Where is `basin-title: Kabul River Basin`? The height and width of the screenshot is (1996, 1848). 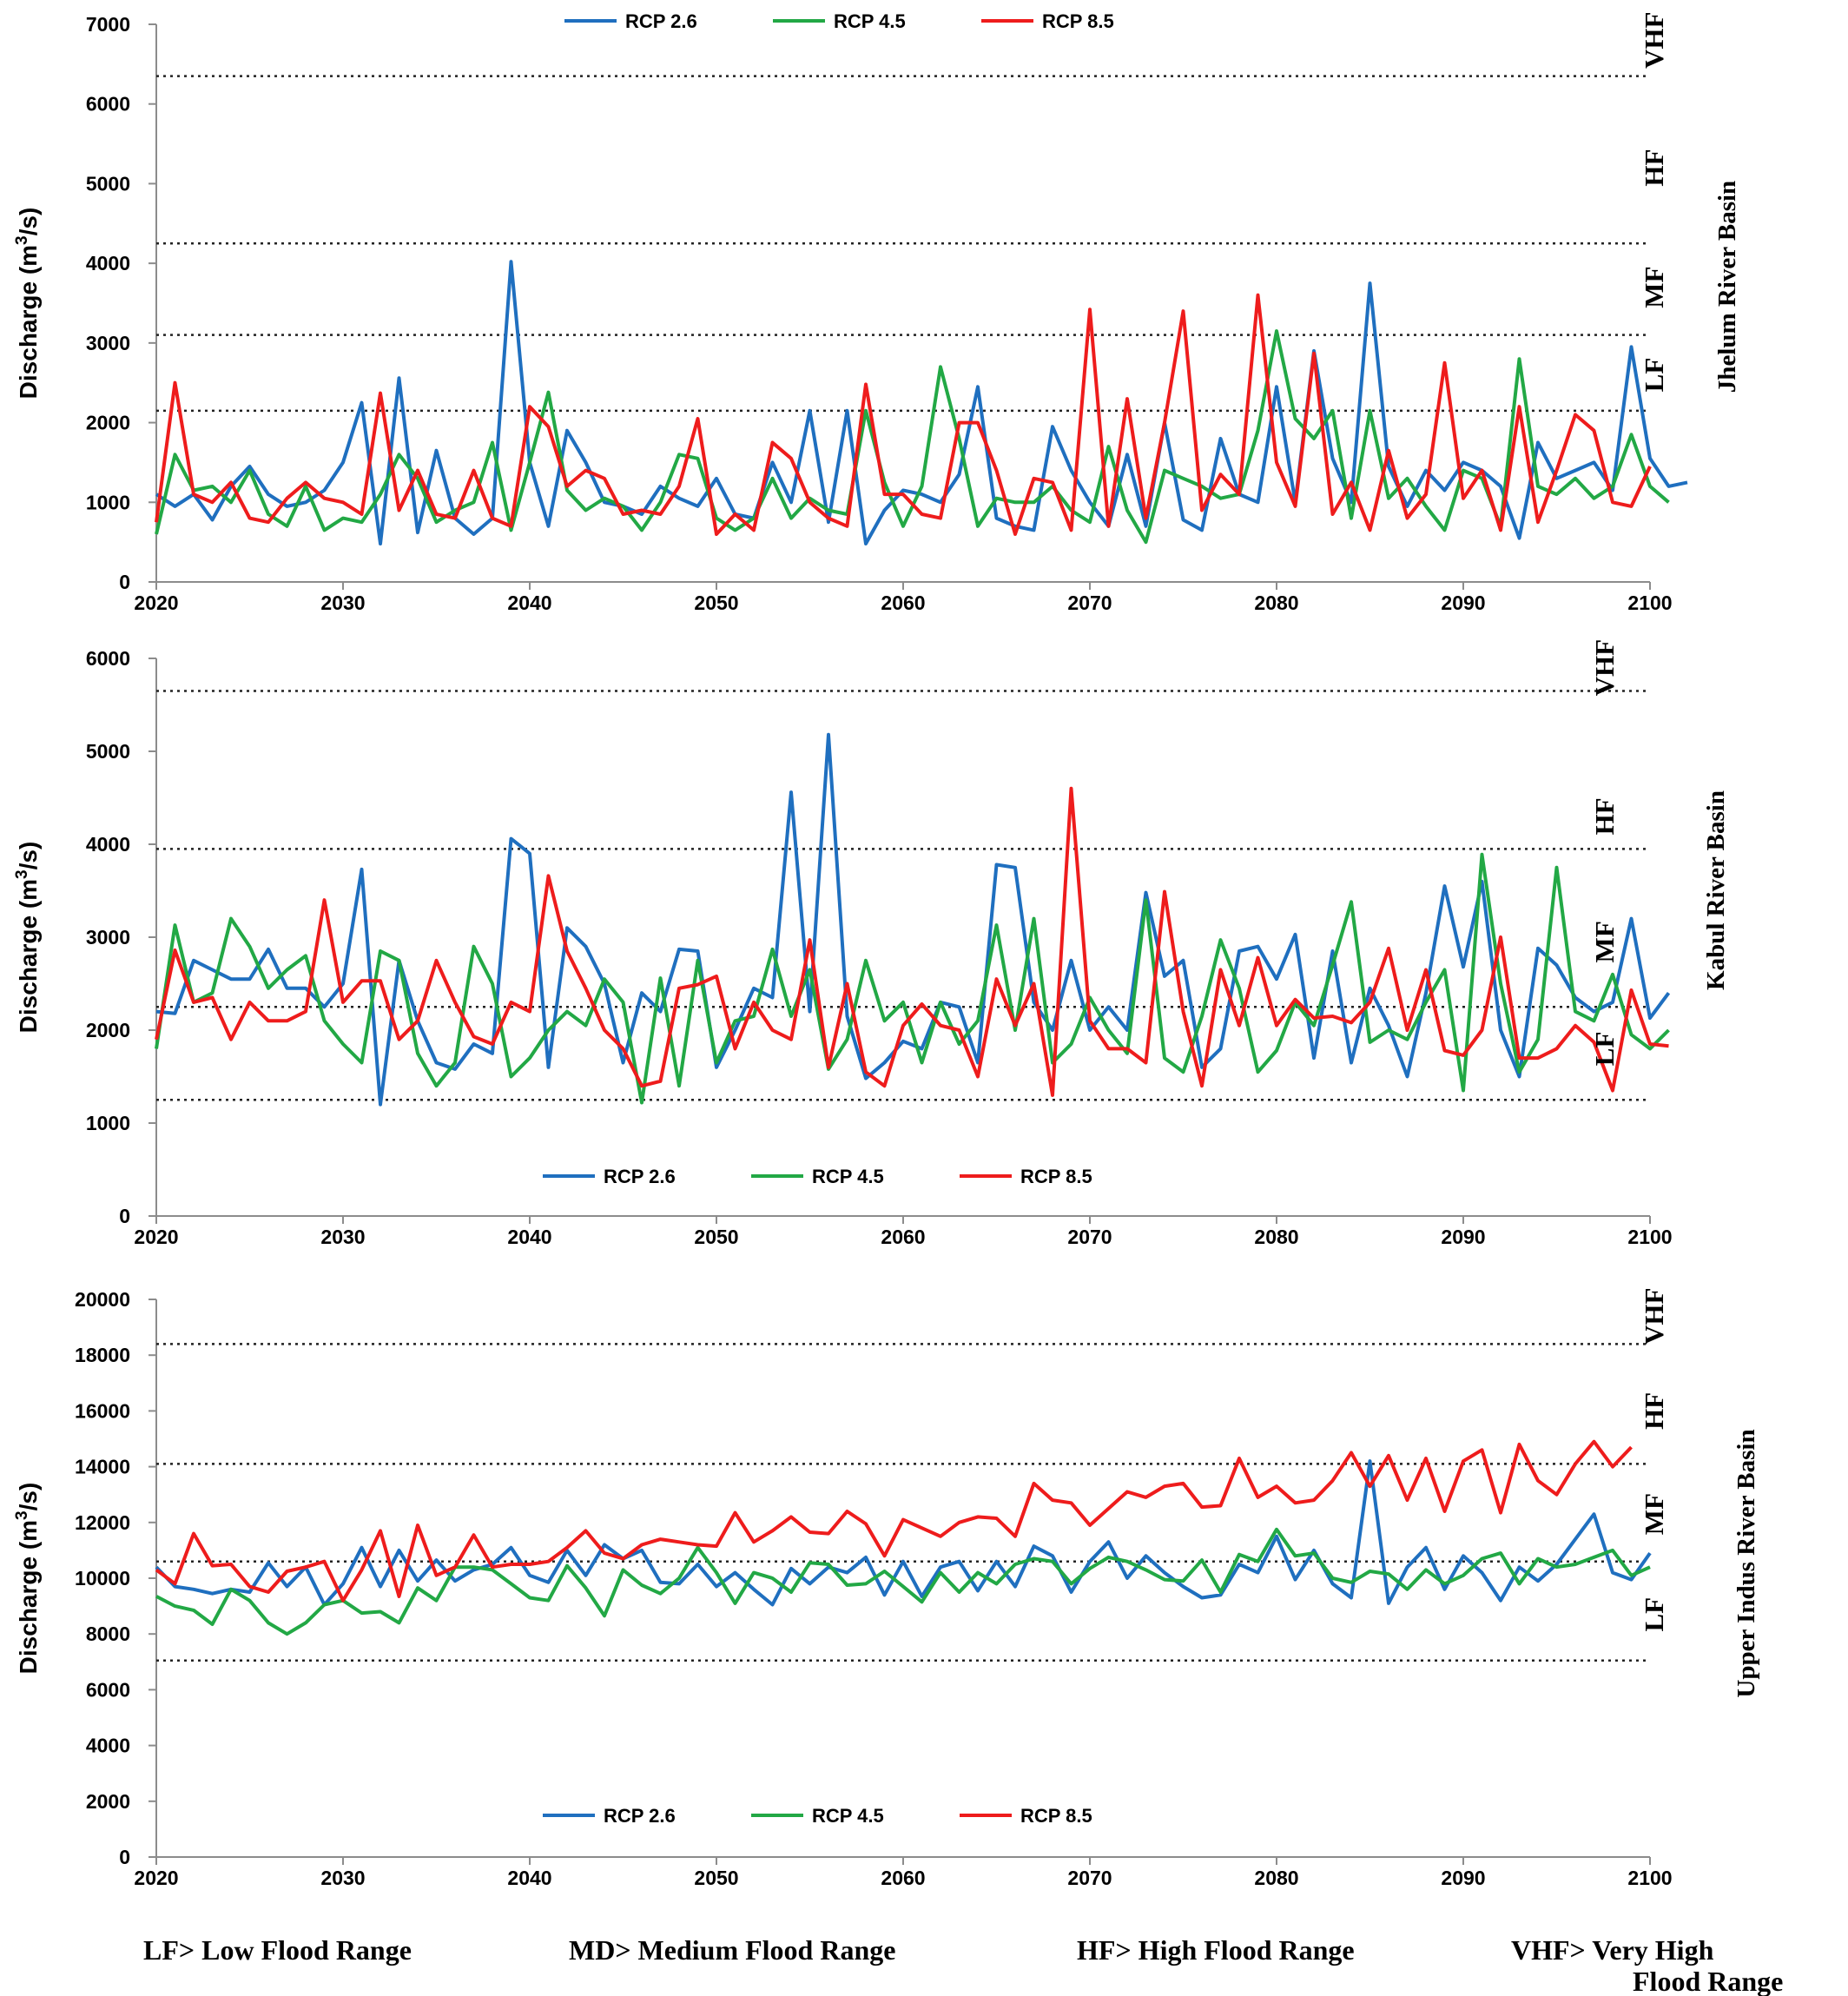
basin-title: Kabul River Basin is located at coordinates (1716, 890).